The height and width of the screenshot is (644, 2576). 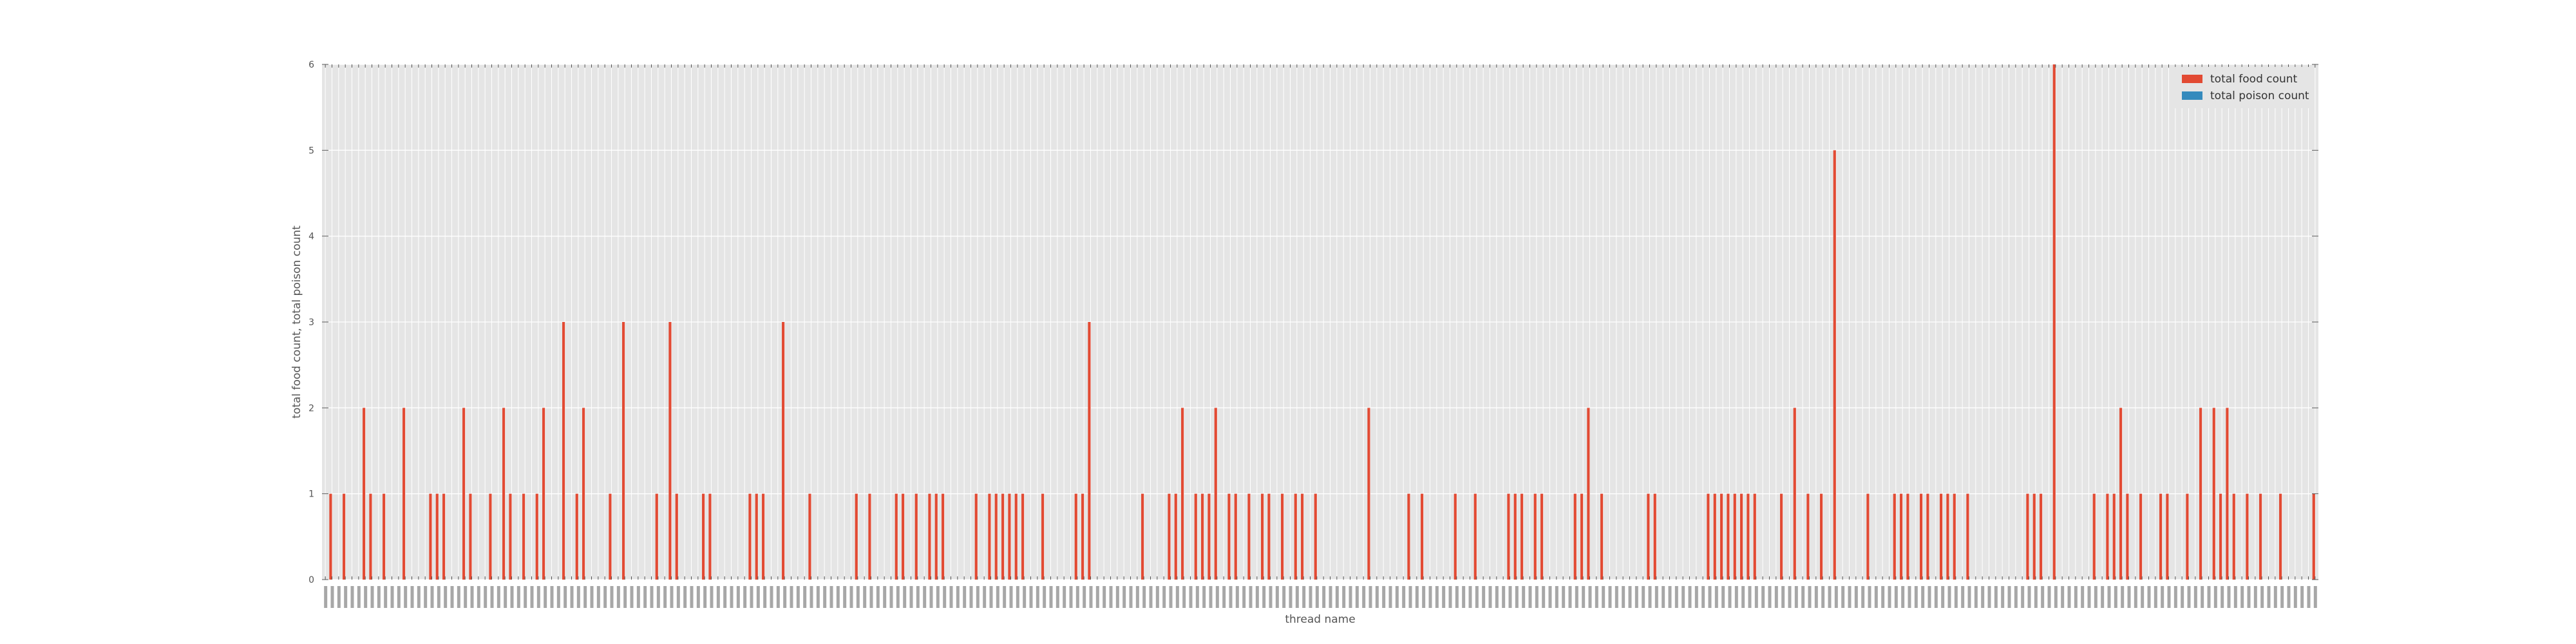 I want to click on legend-swatch-food, so click(x=2192, y=79).